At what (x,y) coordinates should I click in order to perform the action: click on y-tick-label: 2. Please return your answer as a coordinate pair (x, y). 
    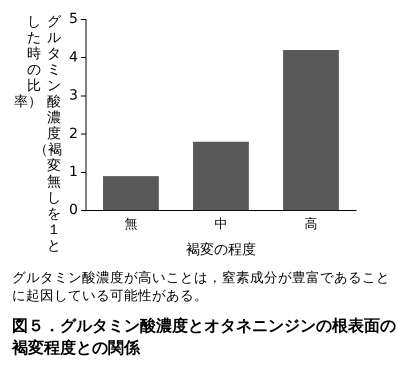
    Looking at the image, I should click on (73, 134).